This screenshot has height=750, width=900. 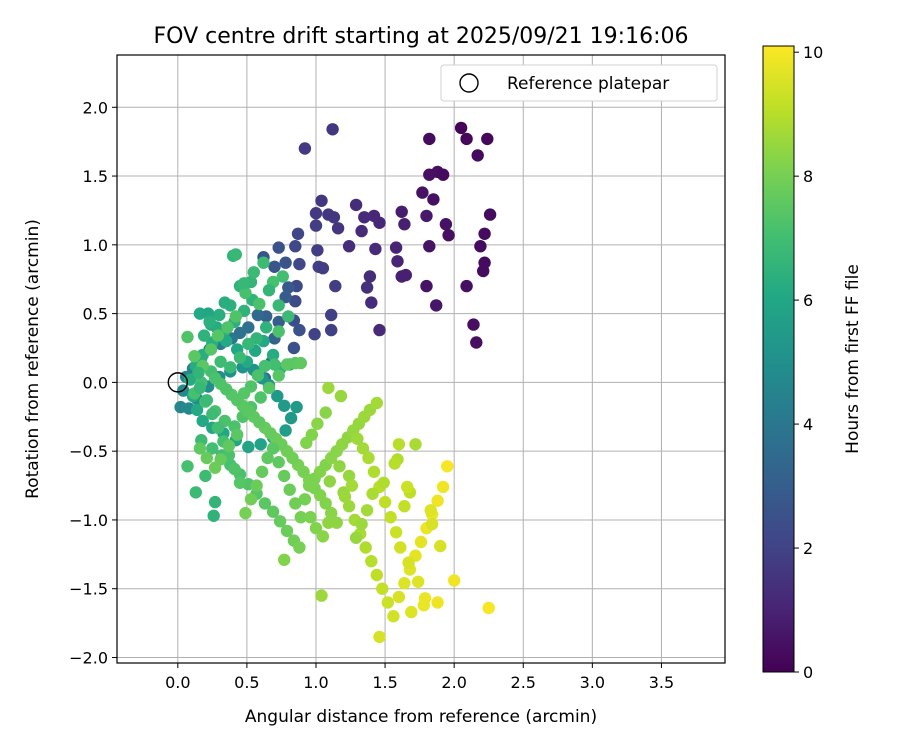 What do you see at coordinates (469, 83) in the screenshot?
I see `legend-reference-icon` at bounding box center [469, 83].